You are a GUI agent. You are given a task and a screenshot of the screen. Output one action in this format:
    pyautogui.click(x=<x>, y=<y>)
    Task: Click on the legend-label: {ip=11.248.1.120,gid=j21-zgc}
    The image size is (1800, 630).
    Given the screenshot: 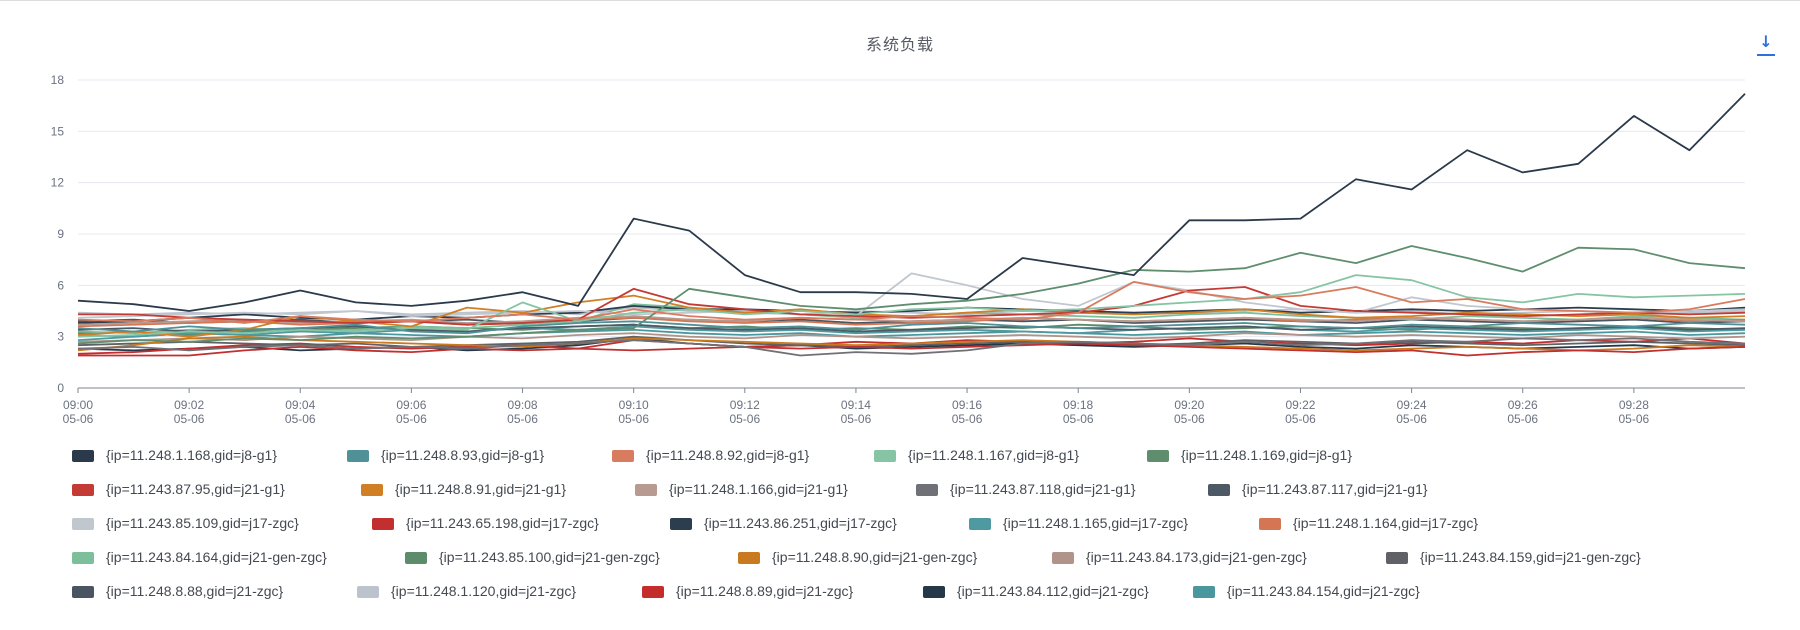 What is the action you would take?
    pyautogui.click(x=484, y=591)
    